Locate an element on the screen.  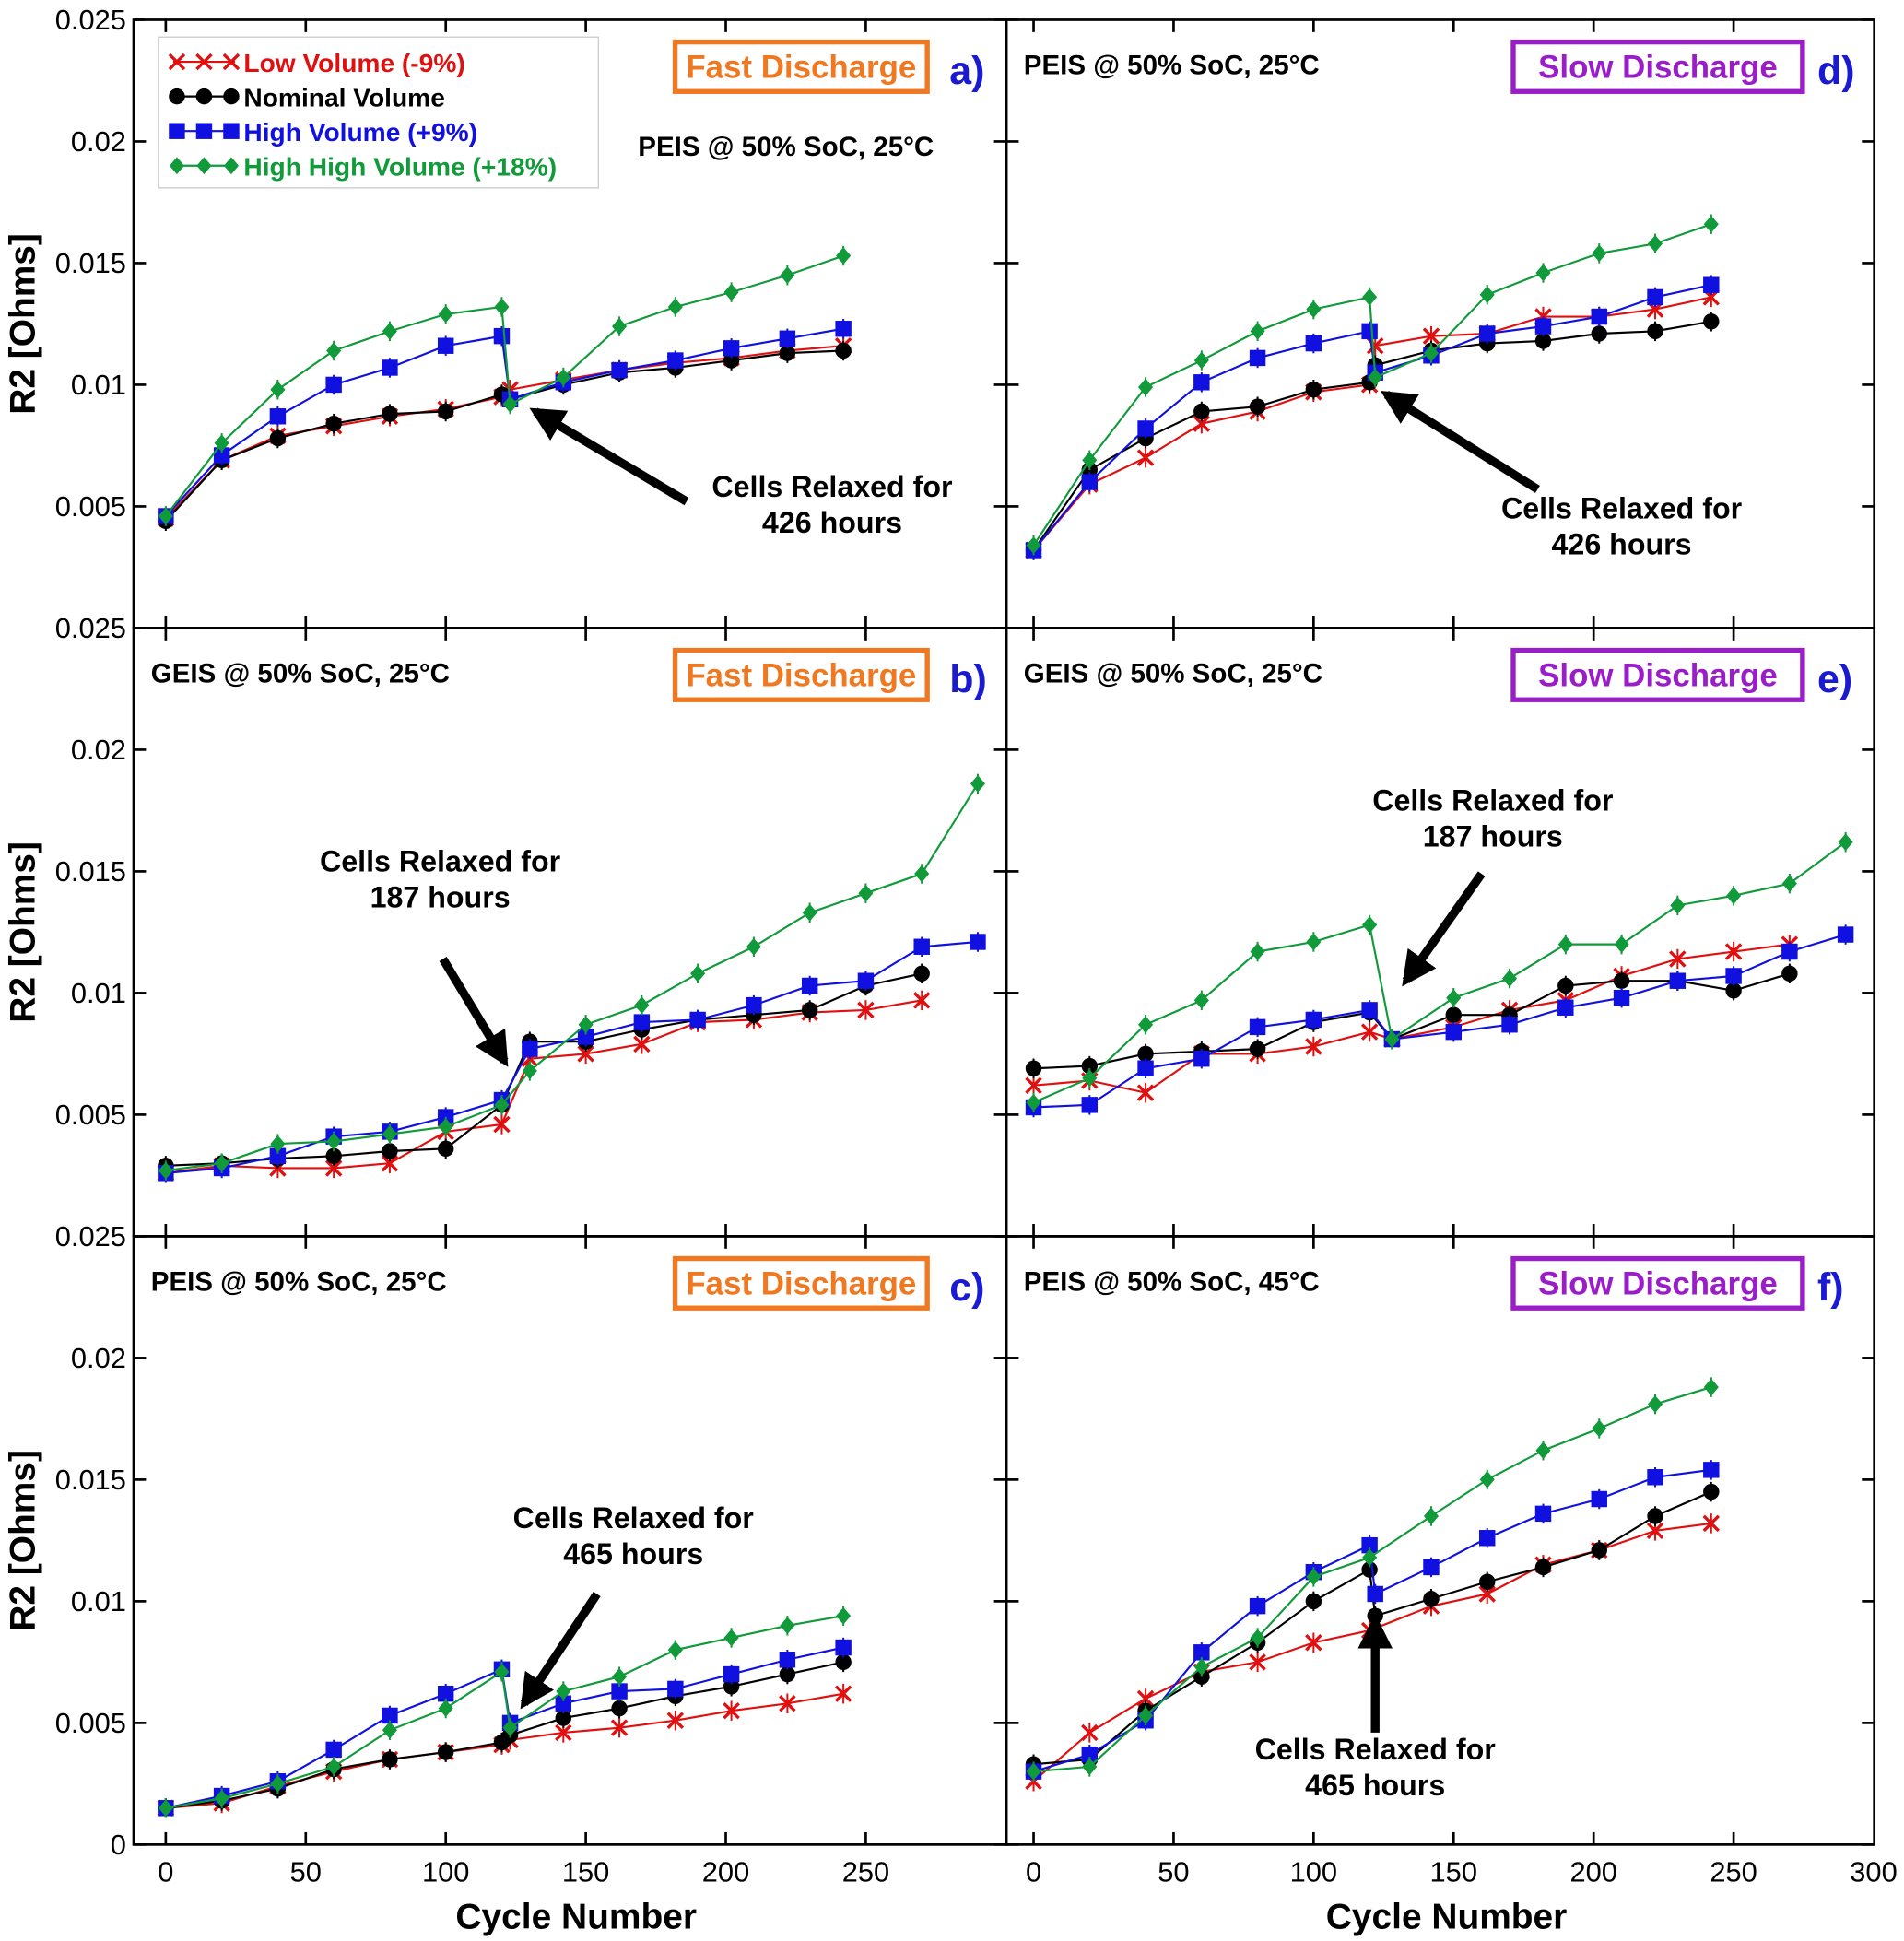
discharge-label: Slow Discharge is located at coordinates (1658, 1283).